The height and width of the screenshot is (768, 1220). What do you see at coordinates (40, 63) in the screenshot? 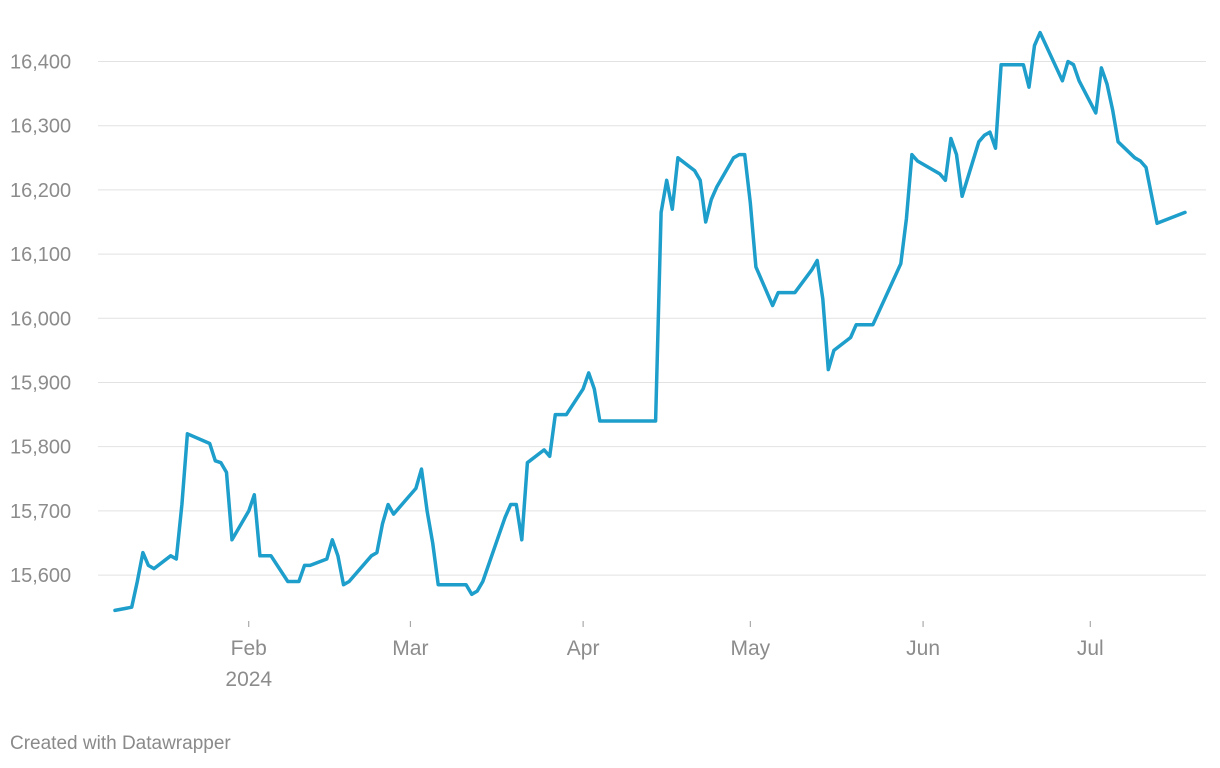
I see `y-tick-label: 16,400` at bounding box center [40, 63].